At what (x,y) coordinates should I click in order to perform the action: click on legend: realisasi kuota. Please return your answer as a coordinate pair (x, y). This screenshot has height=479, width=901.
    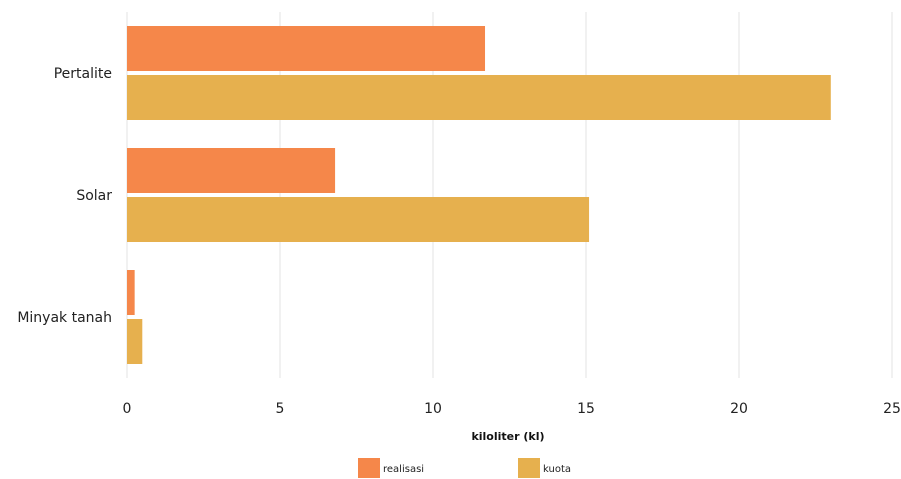
    Looking at the image, I should click on (464, 468).